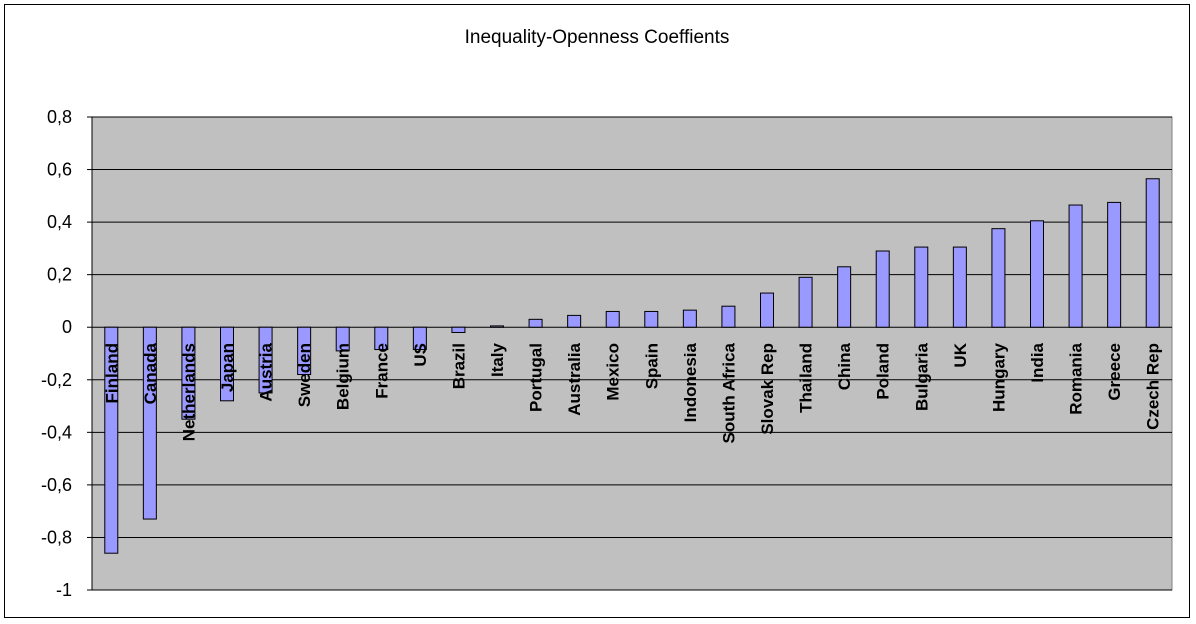 The height and width of the screenshot is (624, 1196). What do you see at coordinates (960, 354) in the screenshot?
I see `category-label: UK` at bounding box center [960, 354].